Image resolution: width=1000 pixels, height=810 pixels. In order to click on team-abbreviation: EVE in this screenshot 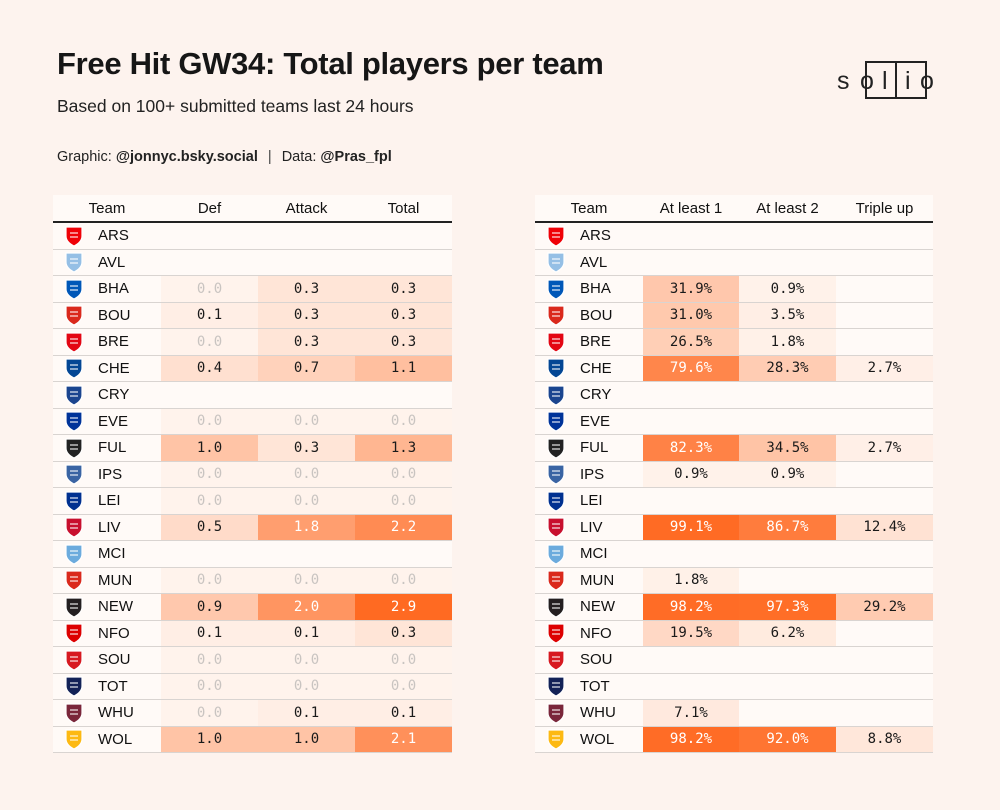, I will do `click(113, 421)`.